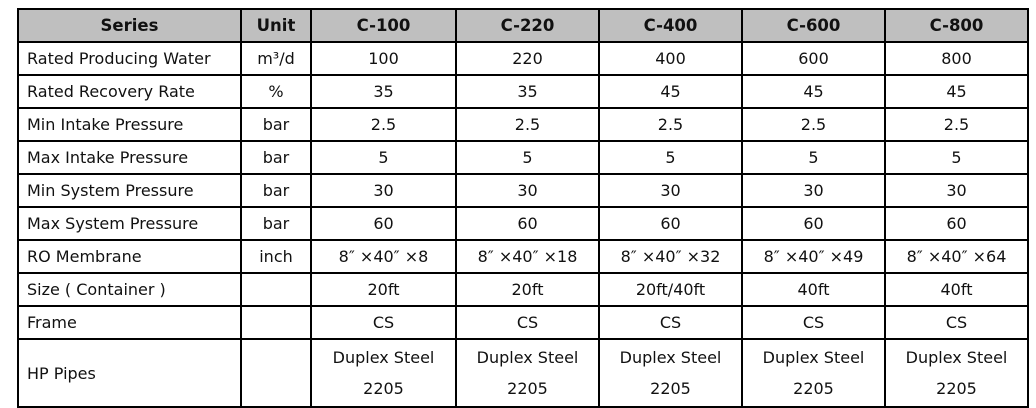  I want to click on row-value: 8″ ×40″ ×18, so click(527, 256).